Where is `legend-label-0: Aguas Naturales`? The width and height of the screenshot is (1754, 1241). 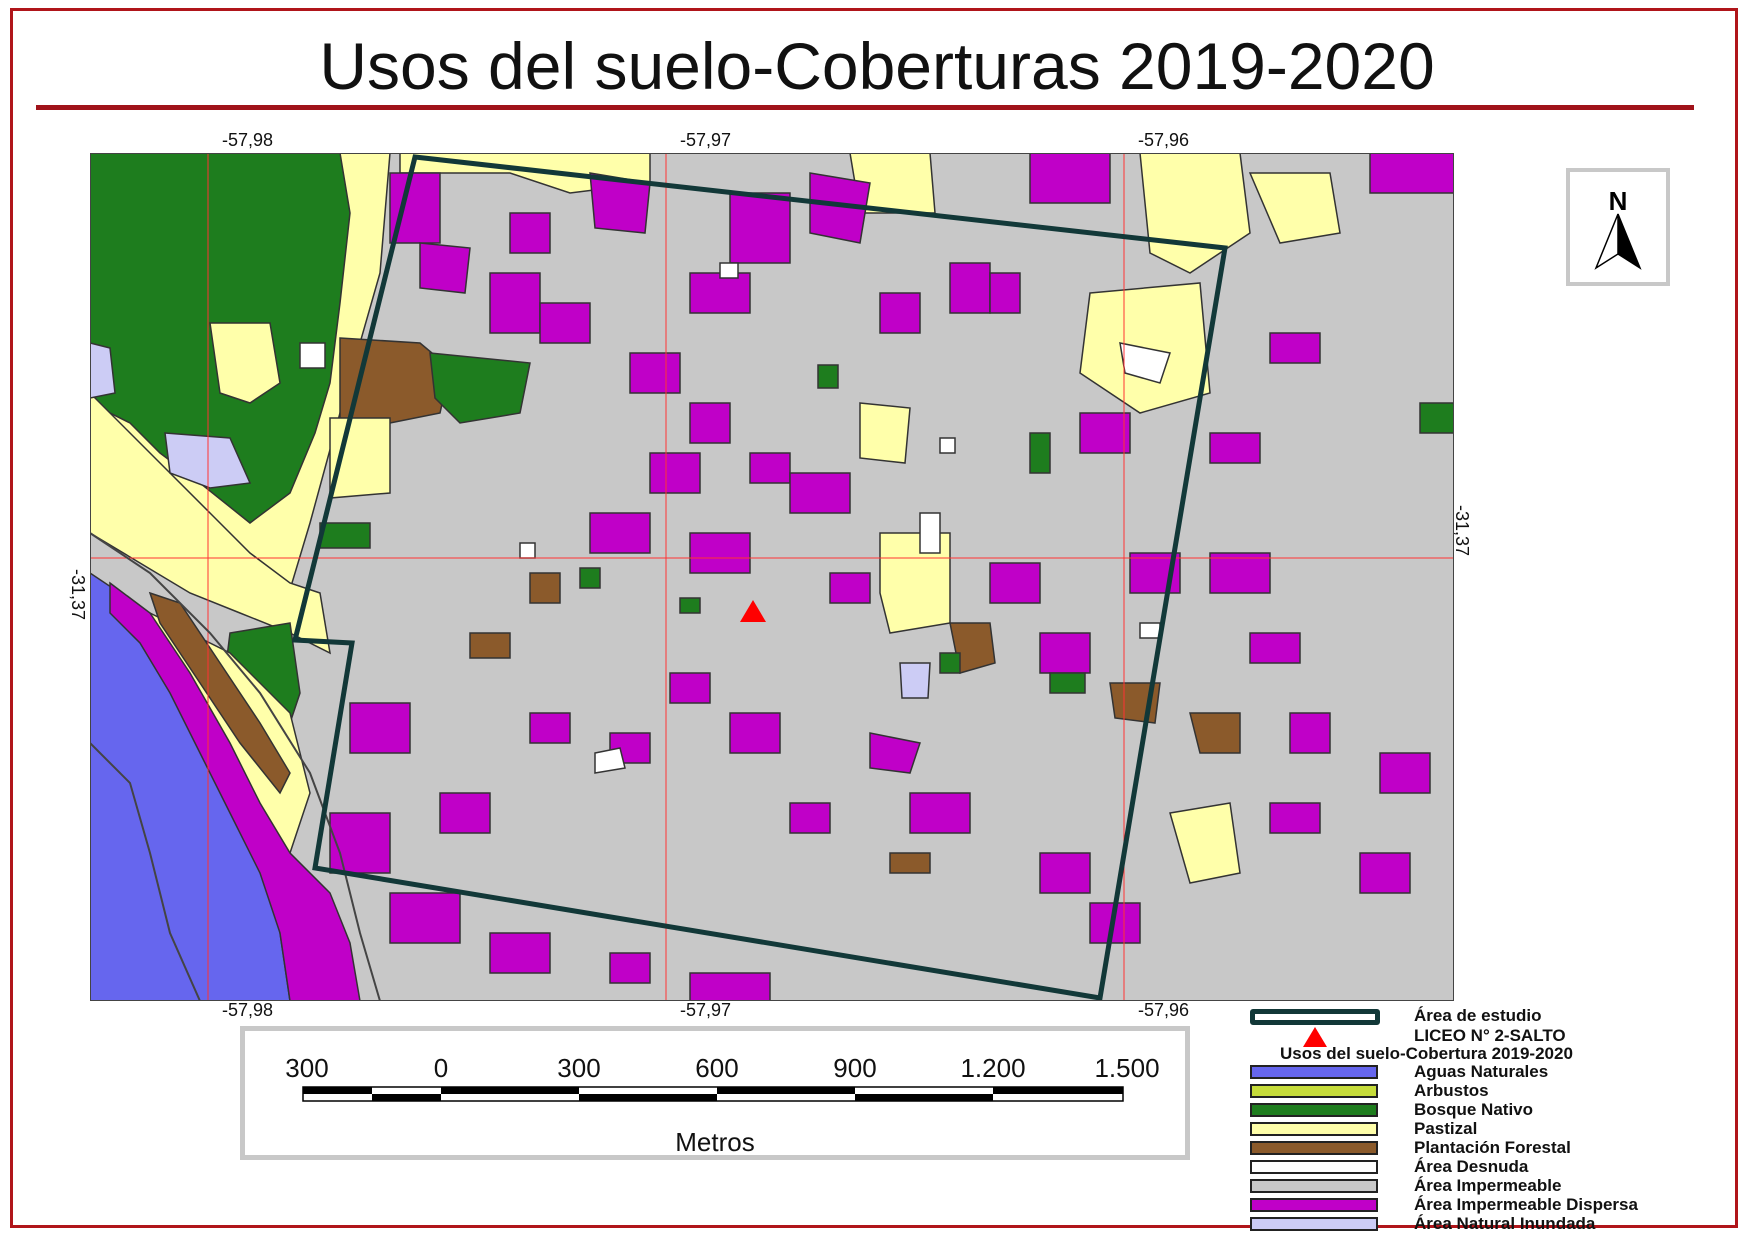 legend-label-0: Aguas Naturales is located at coordinates (1481, 1071).